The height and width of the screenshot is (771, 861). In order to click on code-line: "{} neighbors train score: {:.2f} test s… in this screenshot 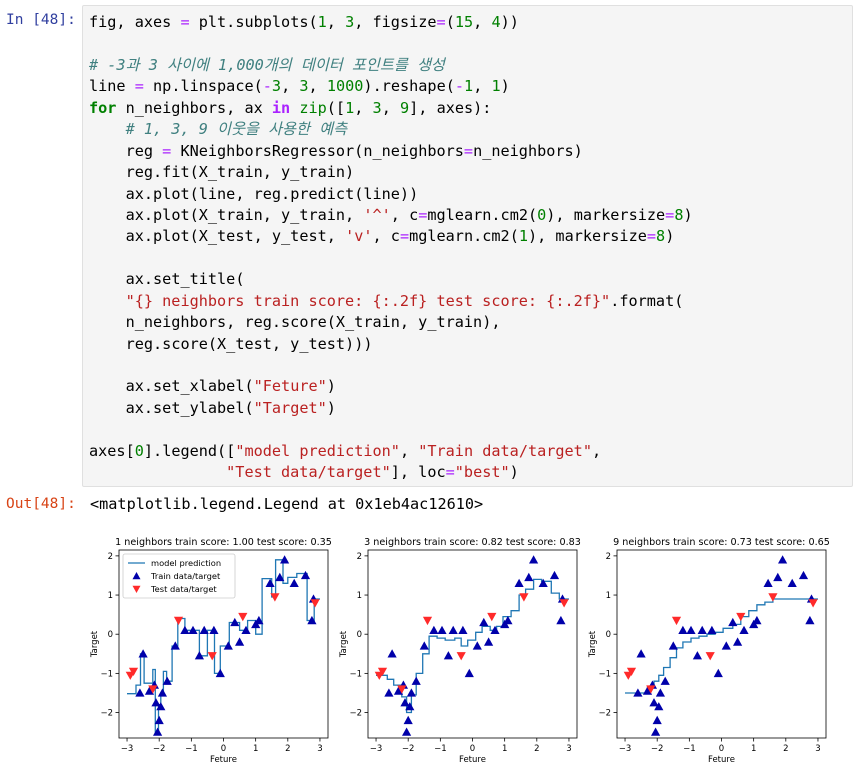, I will do `click(391, 301)`.